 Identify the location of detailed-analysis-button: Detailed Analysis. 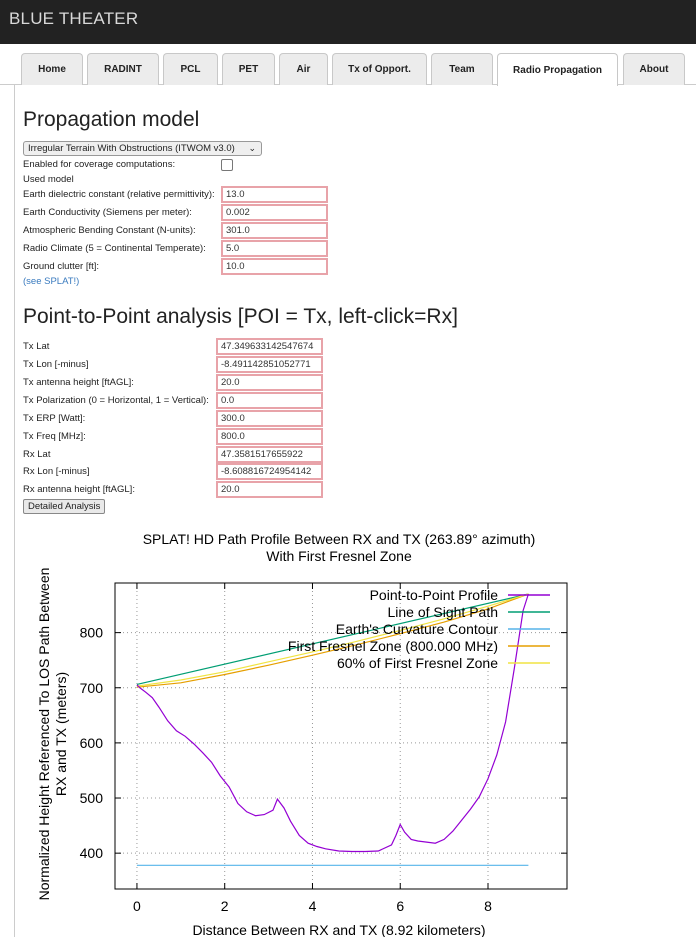
(64, 506).